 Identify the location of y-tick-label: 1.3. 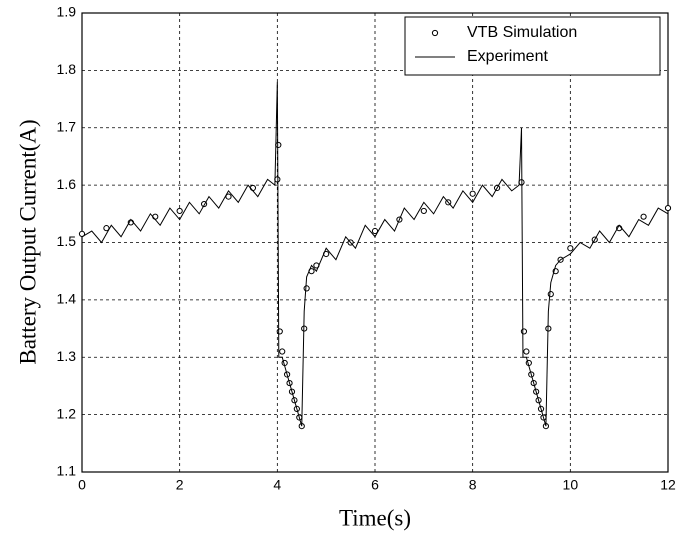
(67, 356).